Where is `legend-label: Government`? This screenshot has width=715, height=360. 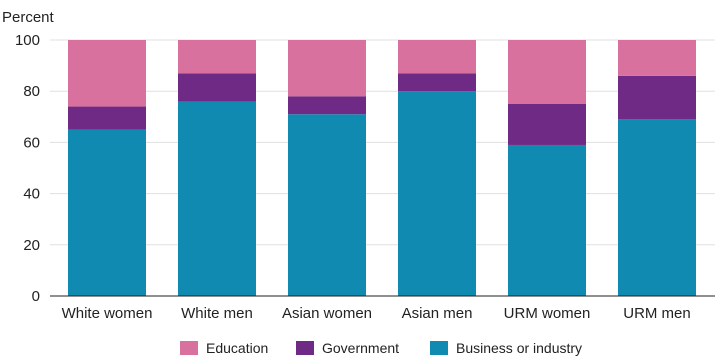
legend-label: Government is located at coordinates (360, 348).